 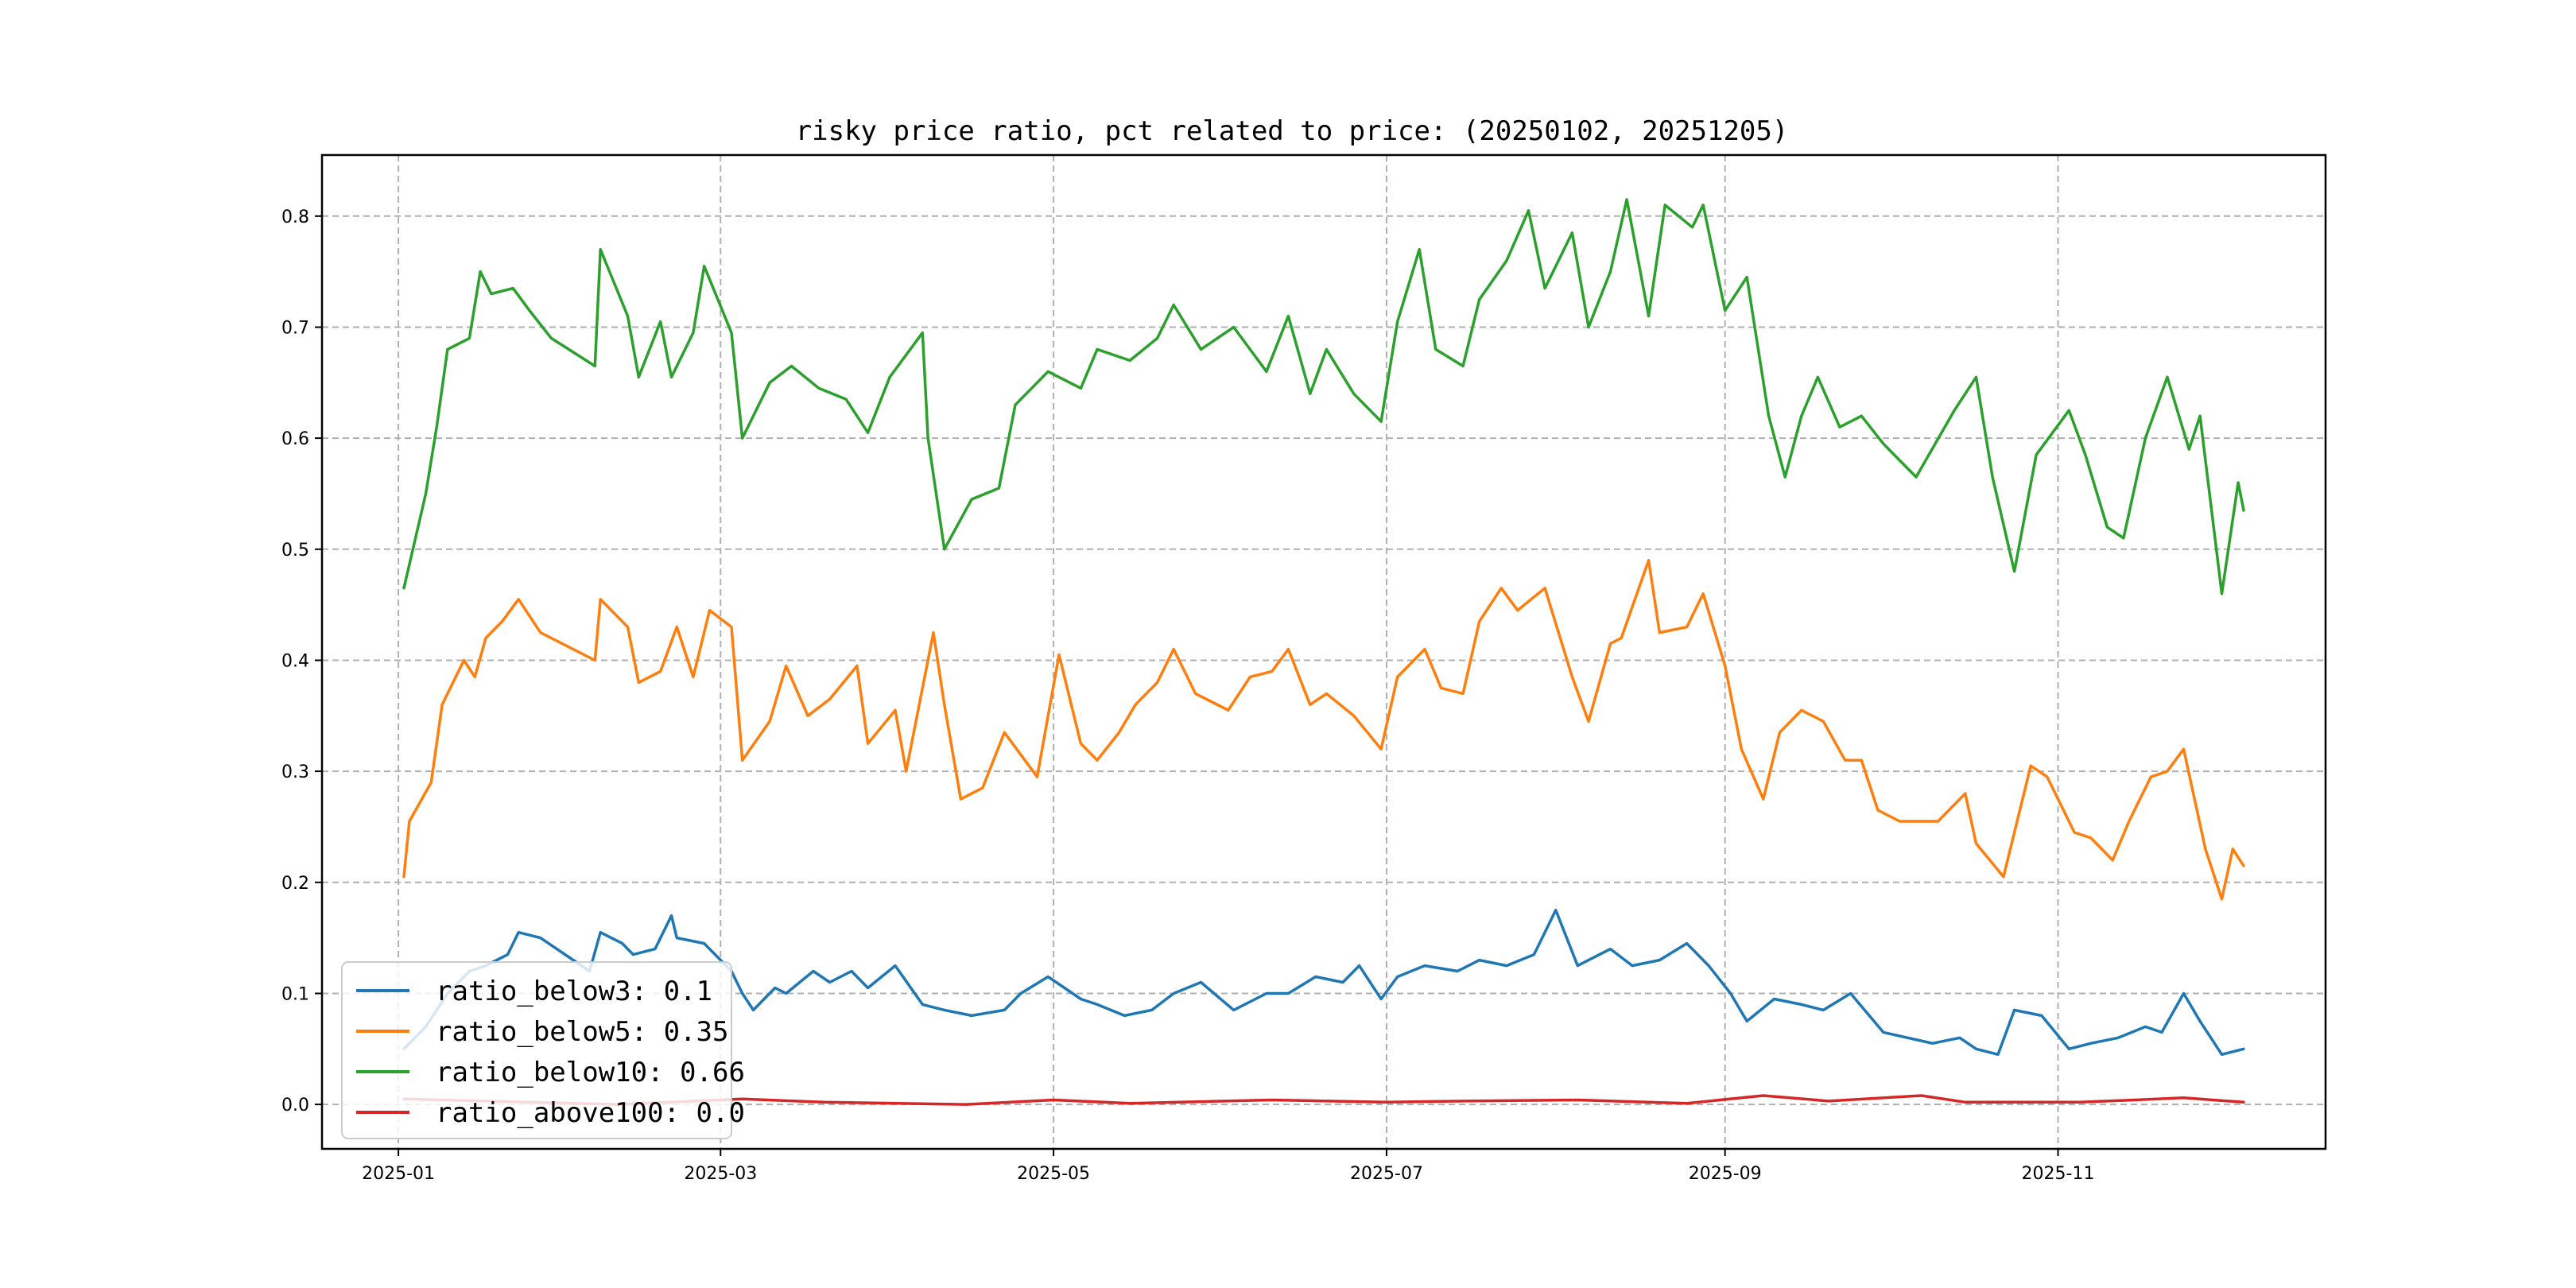 I want to click on legend-label: ratio_below10: 0.66, so click(x=590, y=1073).